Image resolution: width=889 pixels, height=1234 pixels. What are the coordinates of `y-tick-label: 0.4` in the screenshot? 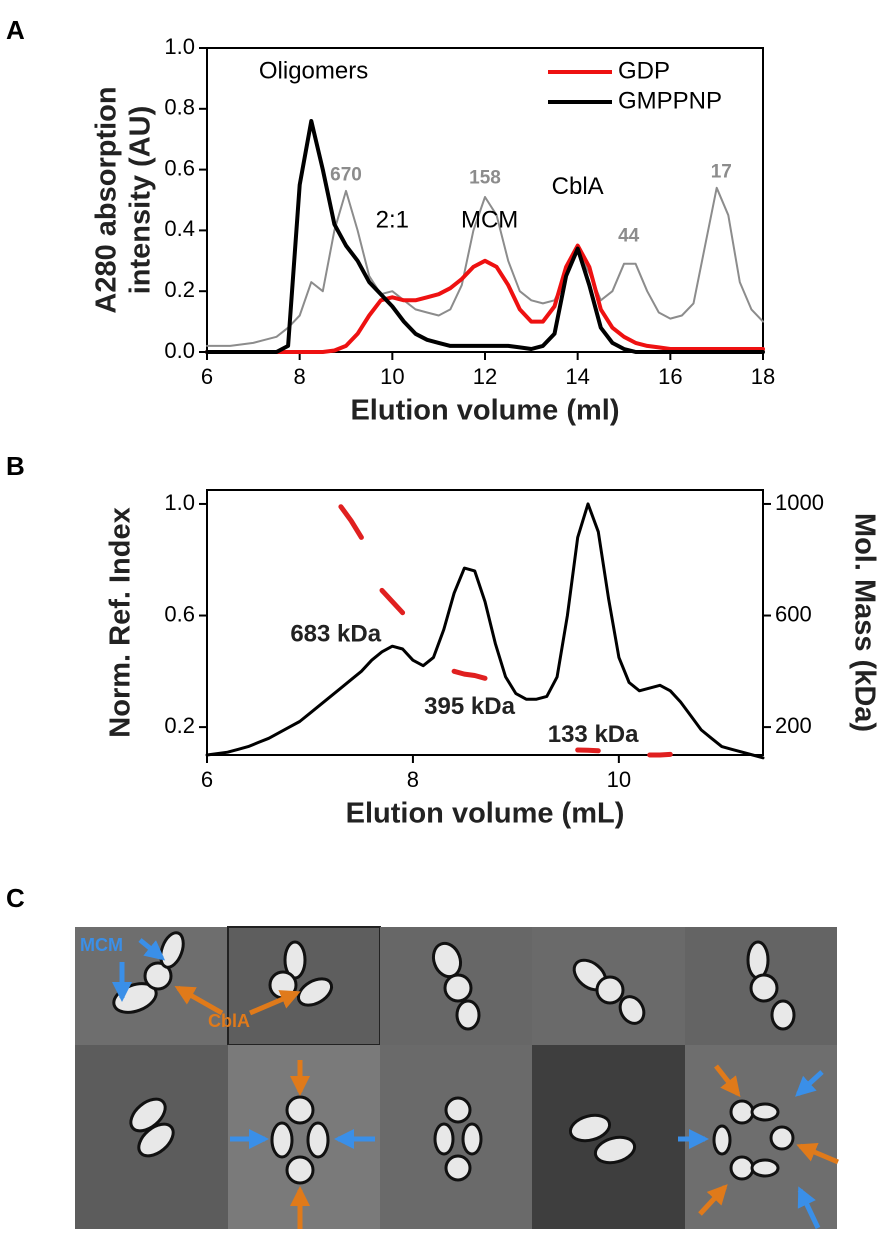 It's located at (179, 228).